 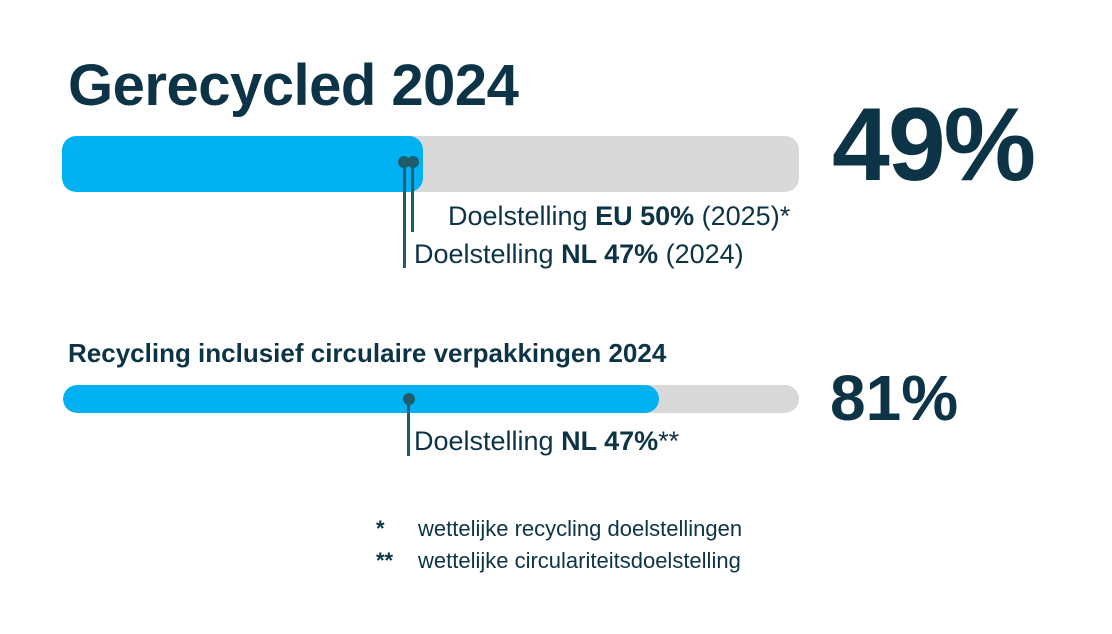 What do you see at coordinates (894, 398) in the screenshot?
I see `circular-percentage: 81%` at bounding box center [894, 398].